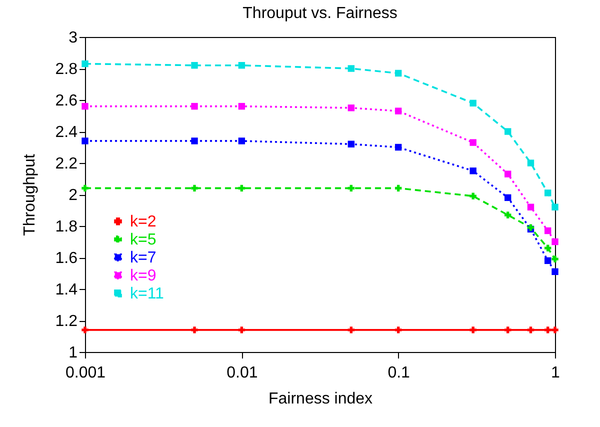 Image resolution: width=600 pixels, height=427 pixels. Describe the element at coordinates (320, 399) in the screenshot. I see `x-axis-title: Fairness index` at that location.